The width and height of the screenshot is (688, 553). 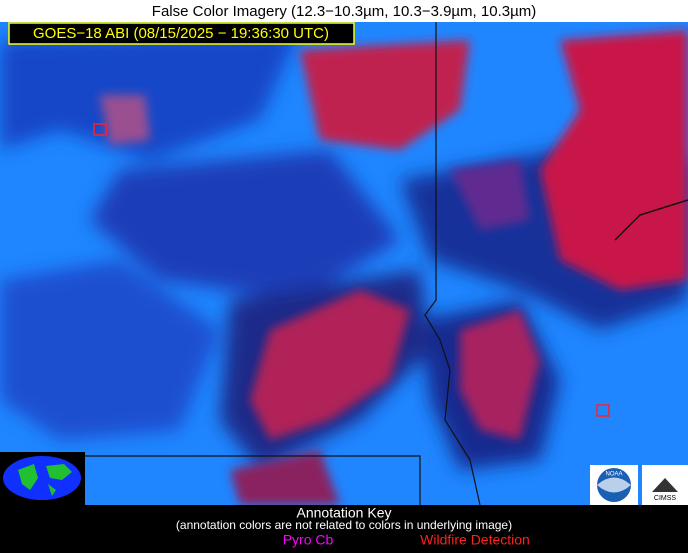 I want to click on timestamp: GOES−18 ABI (08/15/2025 − 19:36:30 UTC), so click(x=181, y=33).